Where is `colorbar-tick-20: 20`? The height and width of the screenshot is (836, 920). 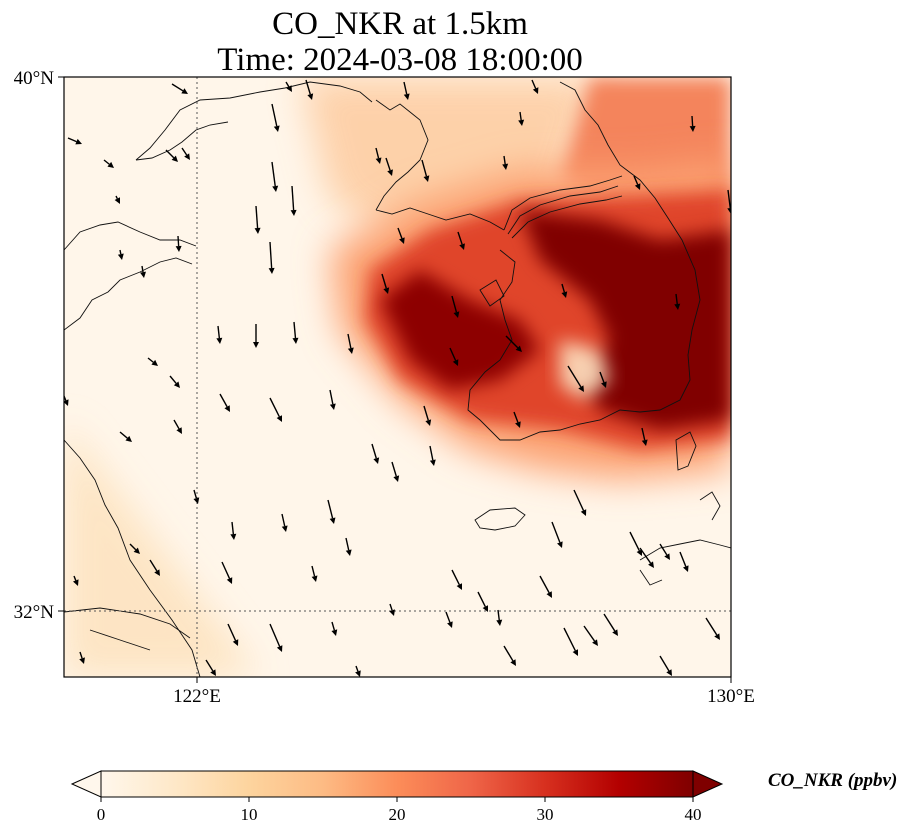 colorbar-tick-20: 20 is located at coordinates (397, 814).